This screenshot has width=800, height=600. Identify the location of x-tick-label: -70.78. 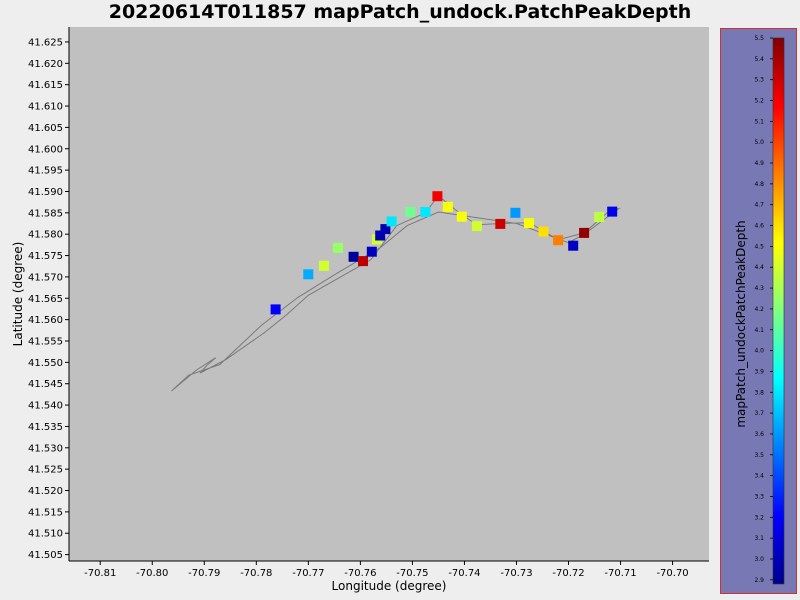
(256, 573).